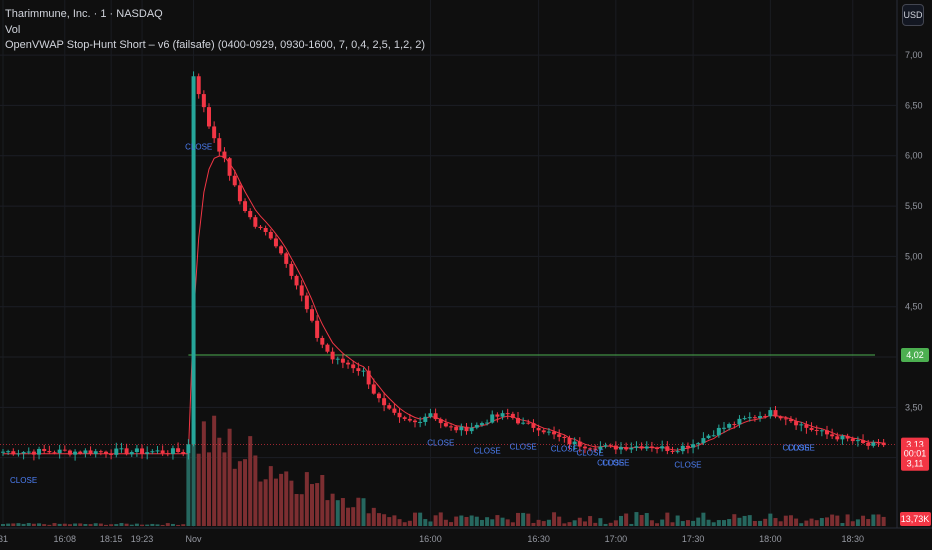 The height and width of the screenshot is (550, 932). What do you see at coordinates (915, 463) in the screenshot?
I see `price-badge` at bounding box center [915, 463].